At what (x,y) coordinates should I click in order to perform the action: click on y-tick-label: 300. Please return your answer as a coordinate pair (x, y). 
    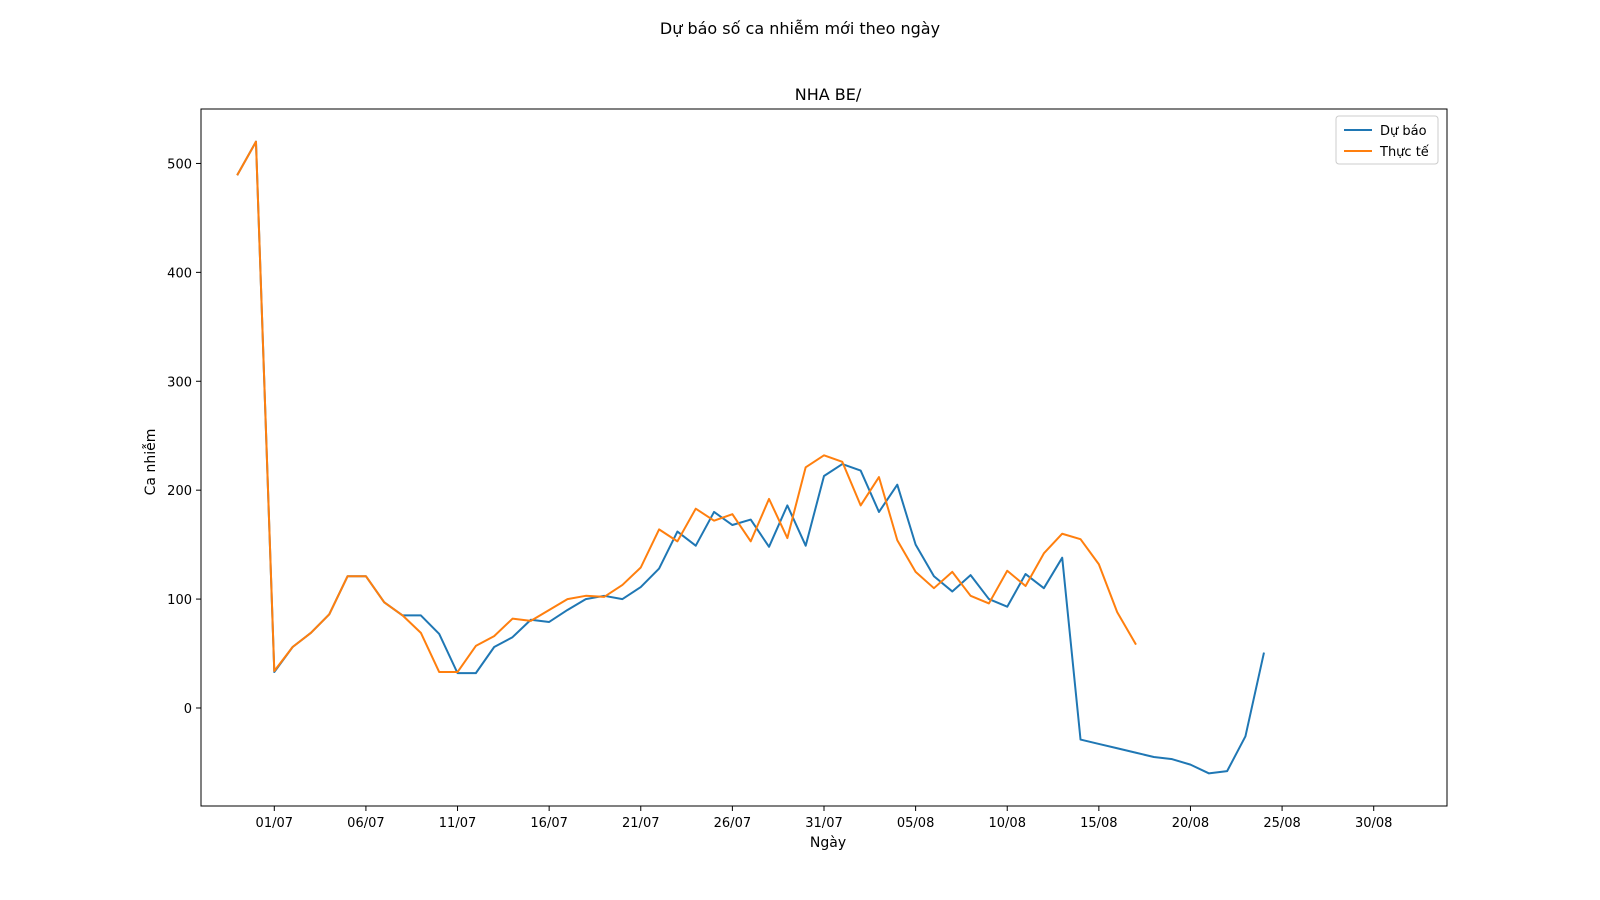
    Looking at the image, I should click on (179, 382).